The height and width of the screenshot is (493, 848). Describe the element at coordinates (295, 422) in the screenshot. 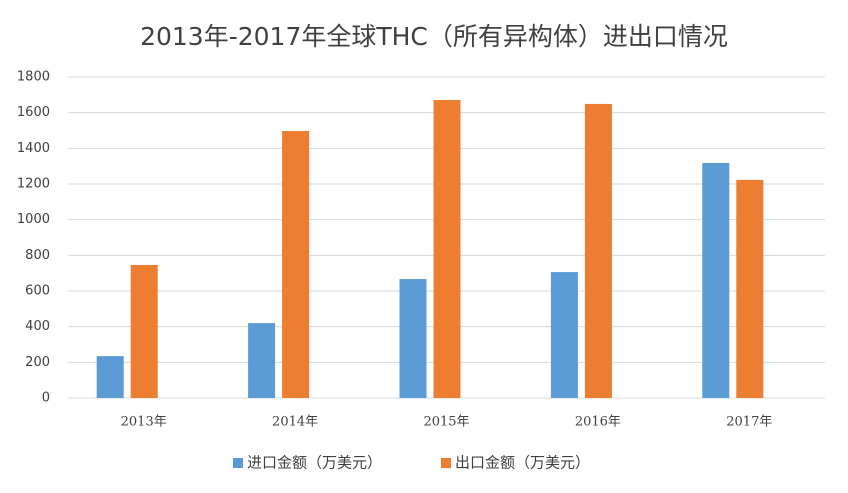

I see `x-tick-label: 2014年` at that location.